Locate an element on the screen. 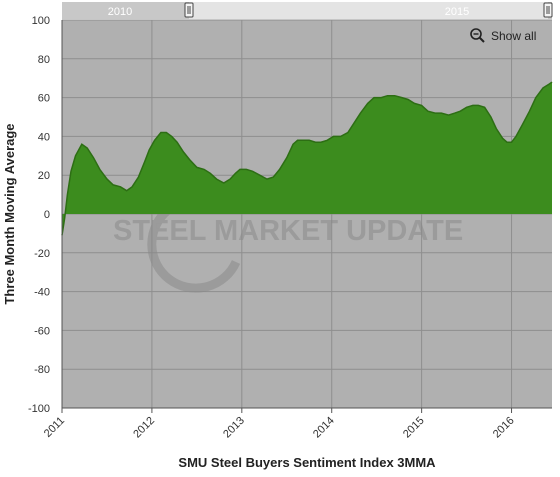 Image resolution: width=560 pixels, height=477 pixels. y-tick-label: 100 is located at coordinates (41, 21).